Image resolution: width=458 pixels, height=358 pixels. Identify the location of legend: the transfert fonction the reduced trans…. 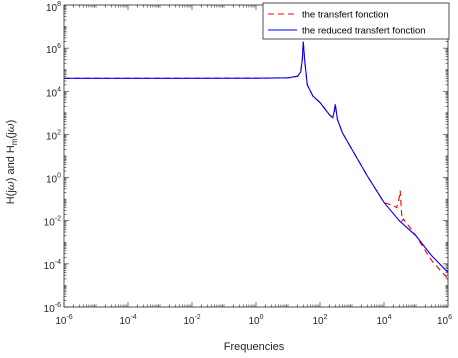
(356, 21).